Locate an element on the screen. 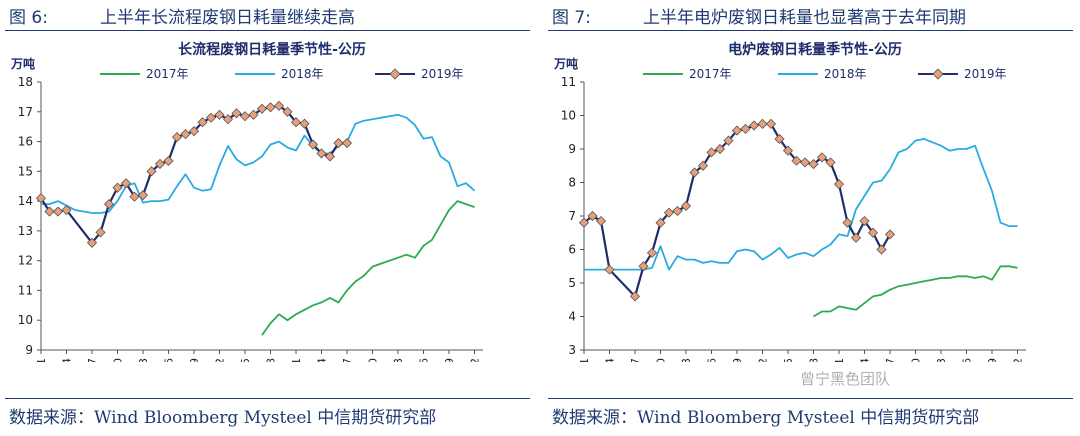 The height and width of the screenshot is (436, 1080). x-tick-label: W25 is located at coordinates (245, 360).